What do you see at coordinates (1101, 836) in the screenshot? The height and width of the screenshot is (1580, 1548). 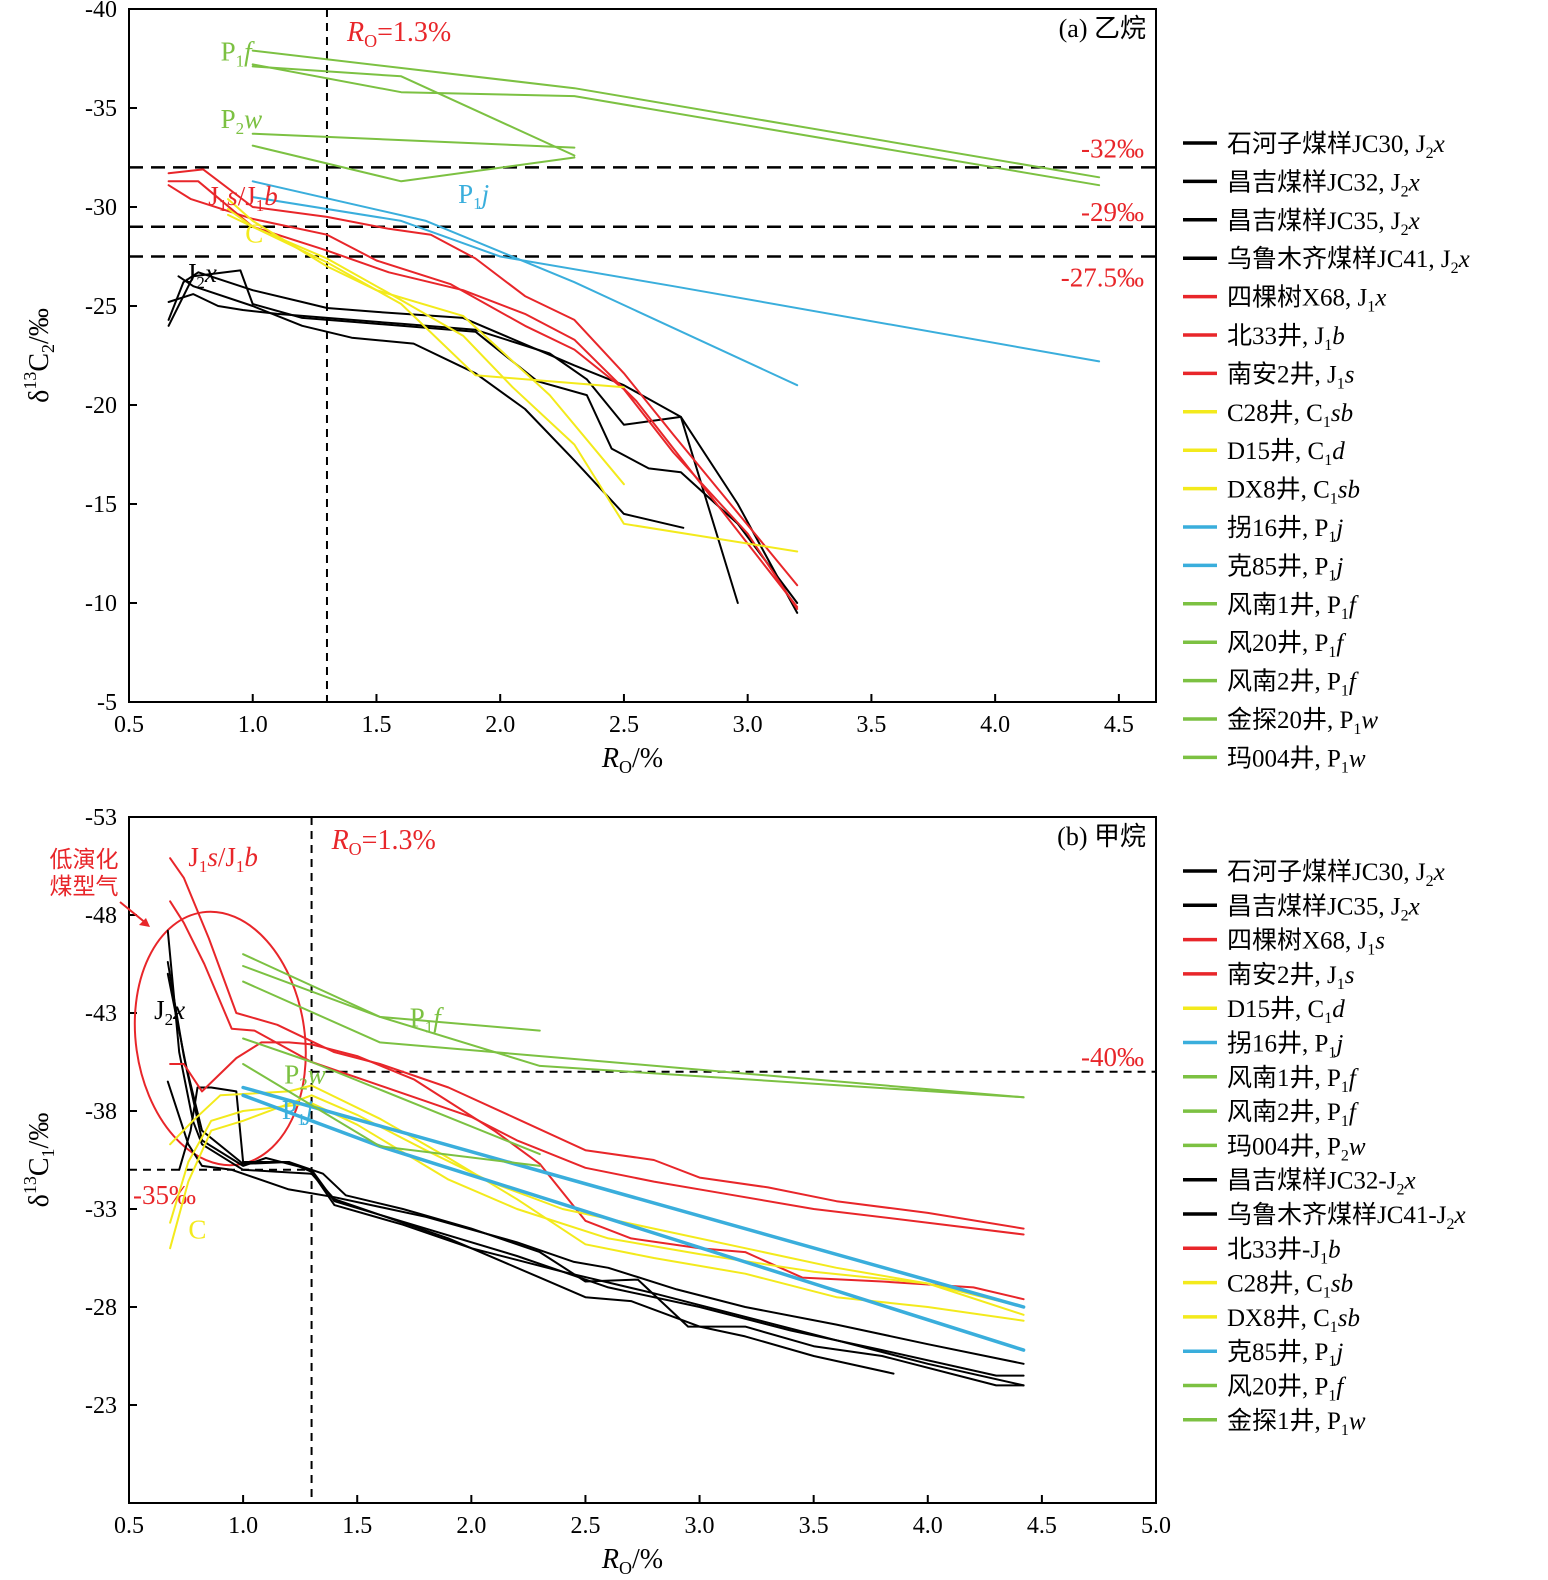 I see `panel-label: (b) 甲烷` at bounding box center [1101, 836].